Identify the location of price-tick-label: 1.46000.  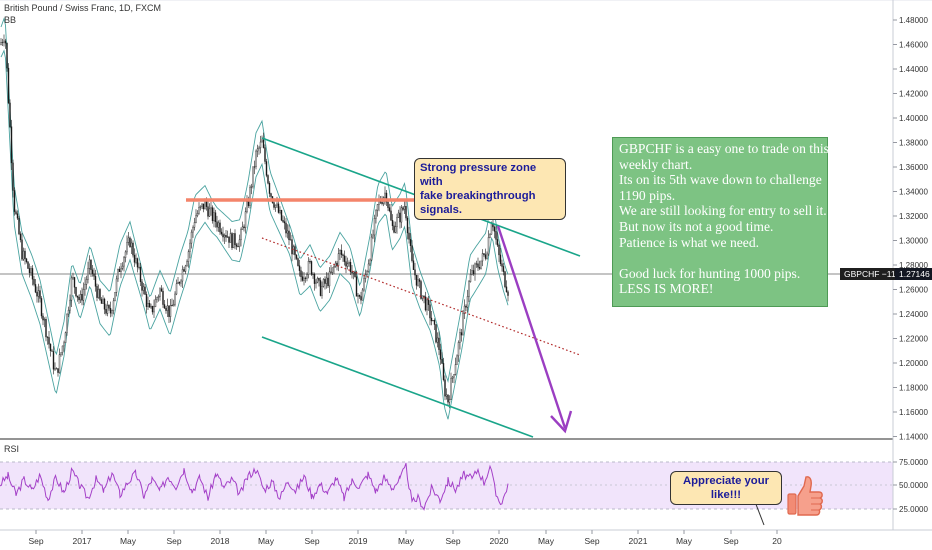
(913, 45).